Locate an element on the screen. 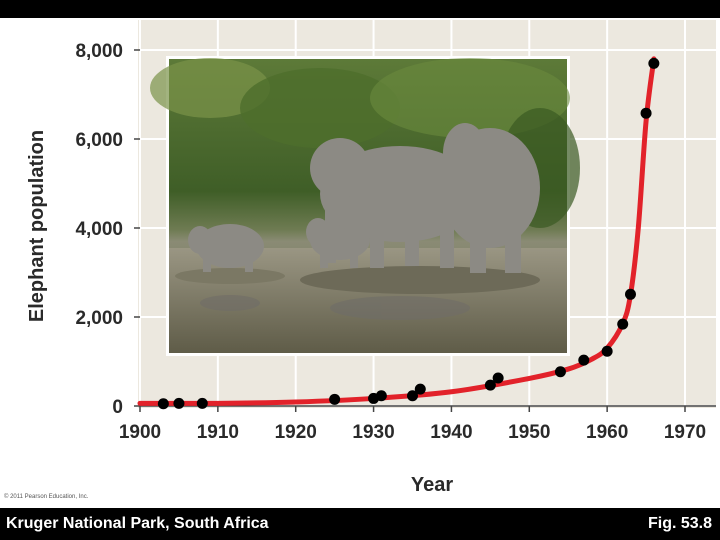 This screenshot has height=540, width=720. y-tick-label: 6,000 is located at coordinates (99, 140).